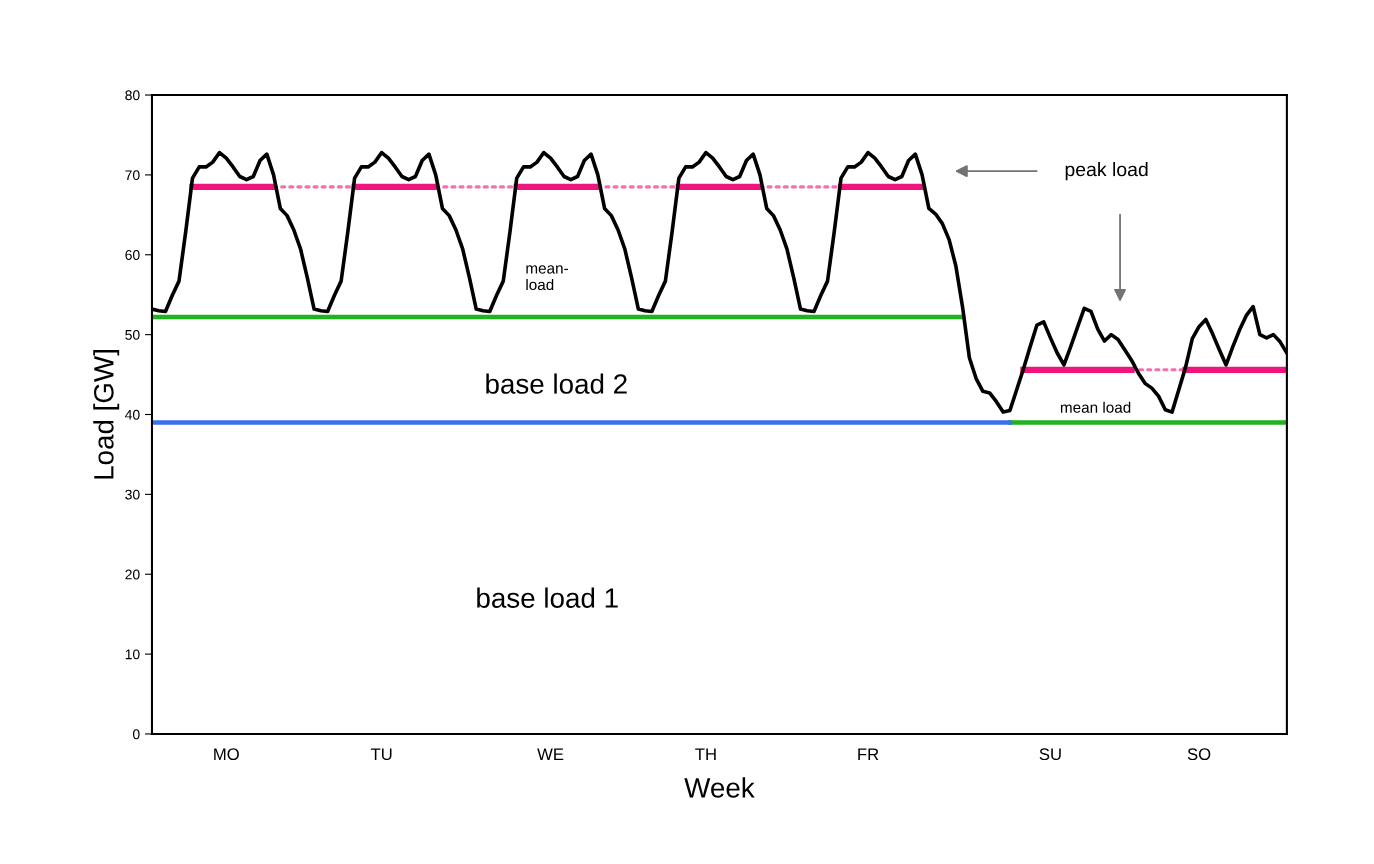 This screenshot has width=1374, height=864. What do you see at coordinates (1095, 407) in the screenshot?
I see `annotation: mean load` at bounding box center [1095, 407].